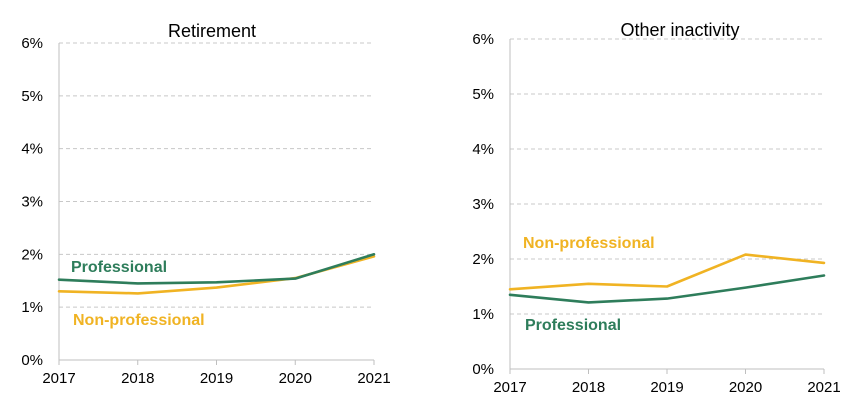  I want to click on chart-title: Retirement, so click(212, 31).